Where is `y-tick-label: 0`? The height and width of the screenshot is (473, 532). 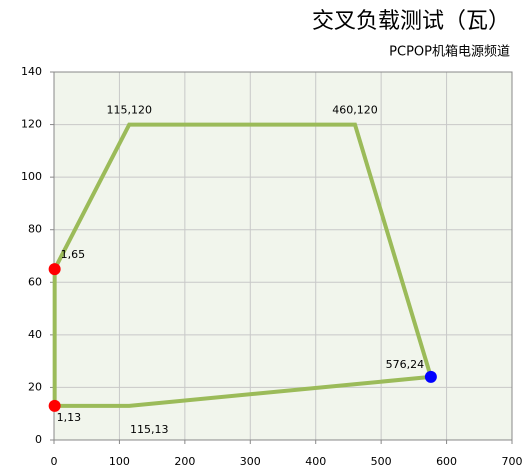 y-tick-label: 0 is located at coordinates (38, 439).